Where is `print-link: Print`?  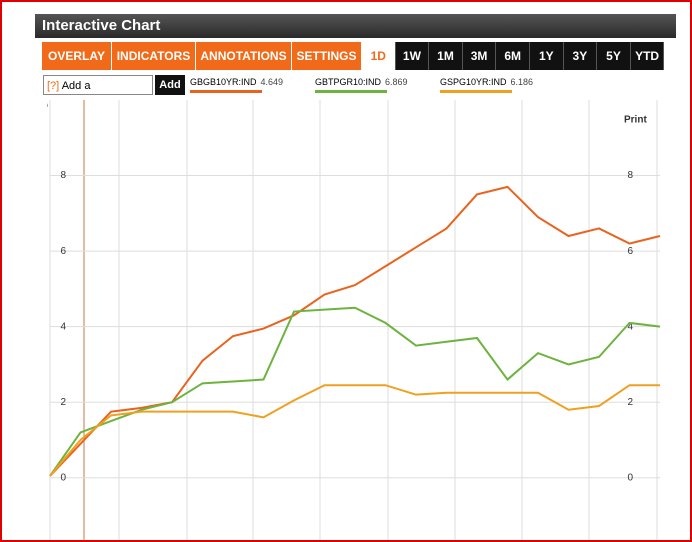 print-link: Print is located at coordinates (635, 120).